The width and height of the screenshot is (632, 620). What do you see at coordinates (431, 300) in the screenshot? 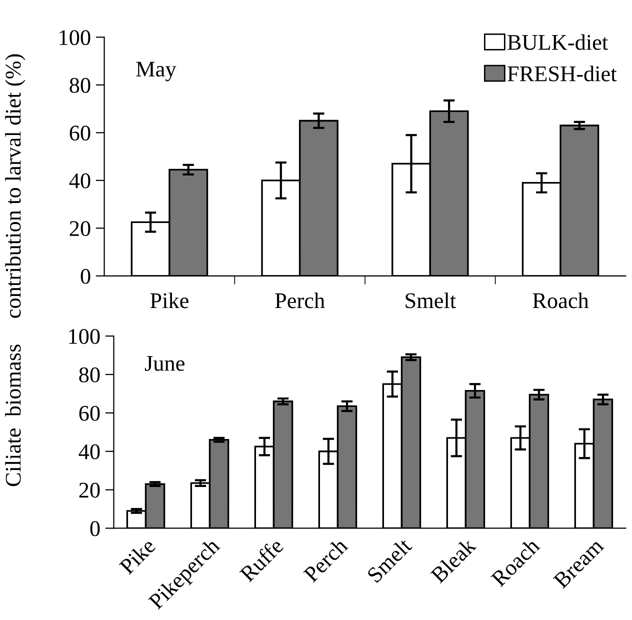
I see `x-tick-label: Smelt` at bounding box center [431, 300].